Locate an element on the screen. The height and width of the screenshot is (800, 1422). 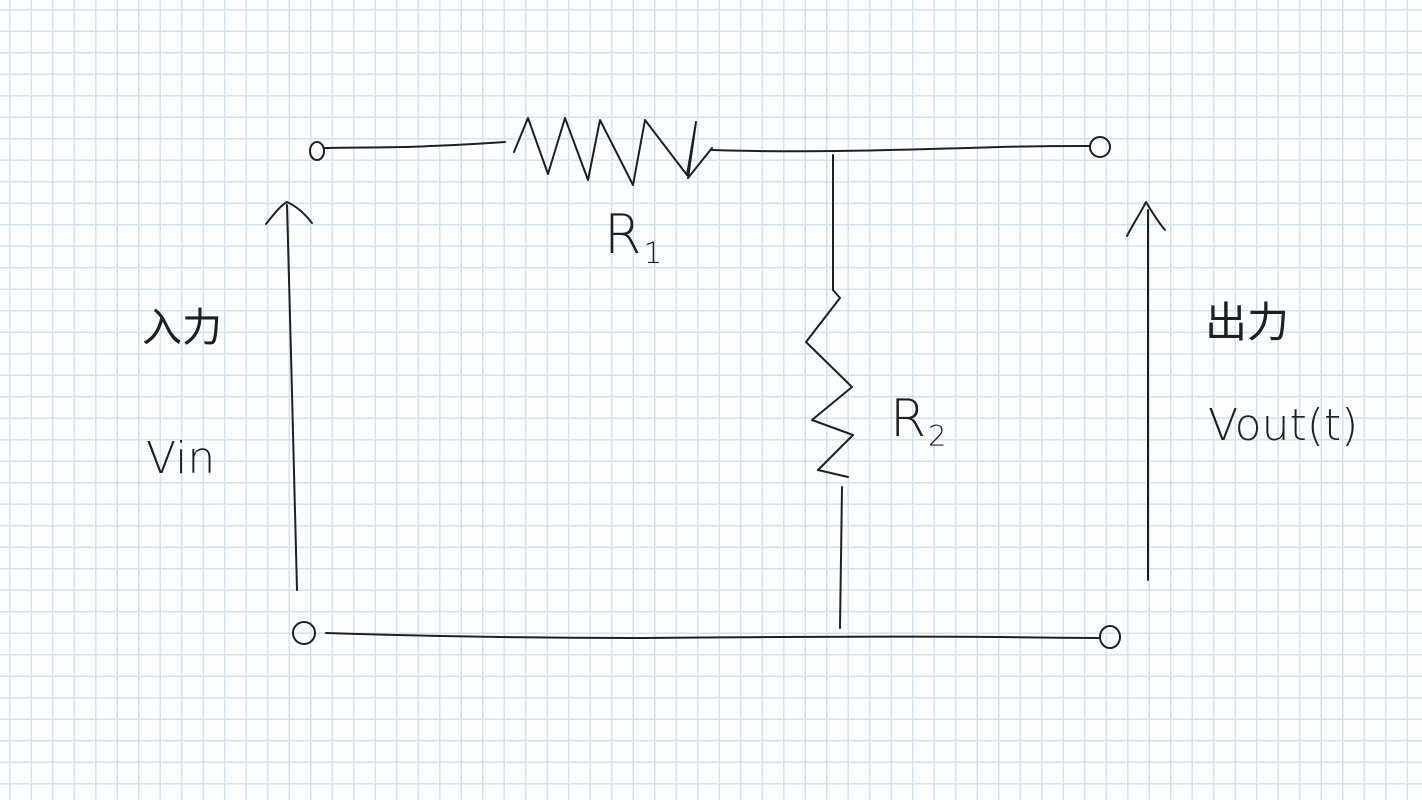
resistor-r1-label: R1 is located at coordinates (633, 238).